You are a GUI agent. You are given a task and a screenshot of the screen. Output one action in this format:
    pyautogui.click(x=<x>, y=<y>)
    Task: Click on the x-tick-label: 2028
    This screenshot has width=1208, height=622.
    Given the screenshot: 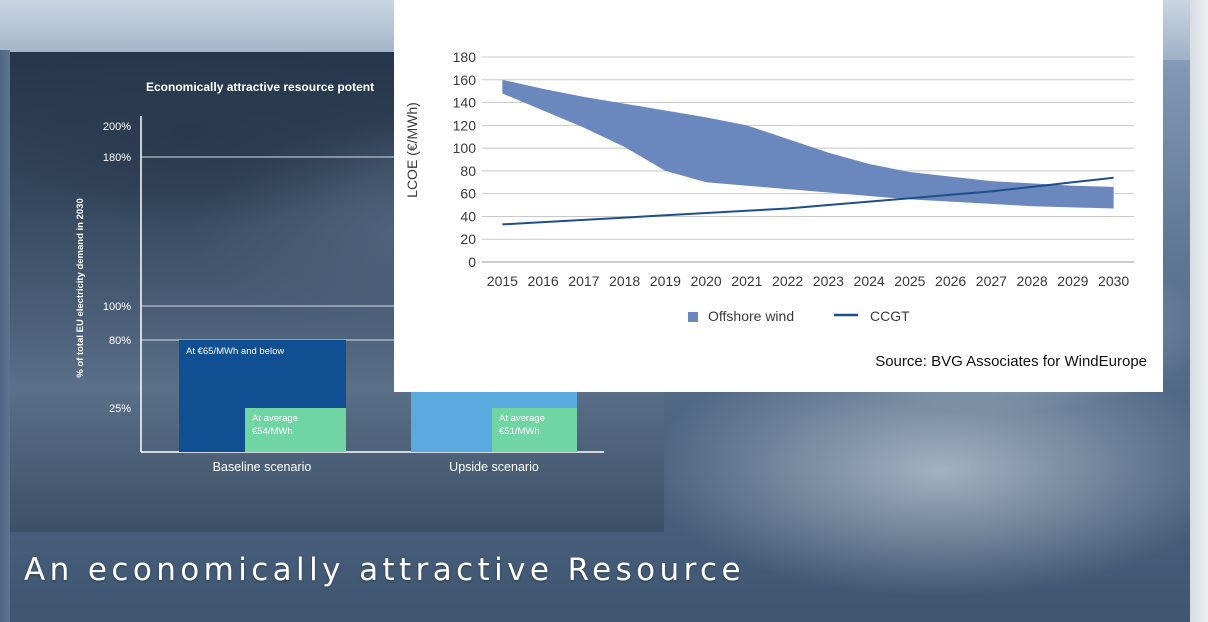 What is the action you would take?
    pyautogui.click(x=1032, y=281)
    